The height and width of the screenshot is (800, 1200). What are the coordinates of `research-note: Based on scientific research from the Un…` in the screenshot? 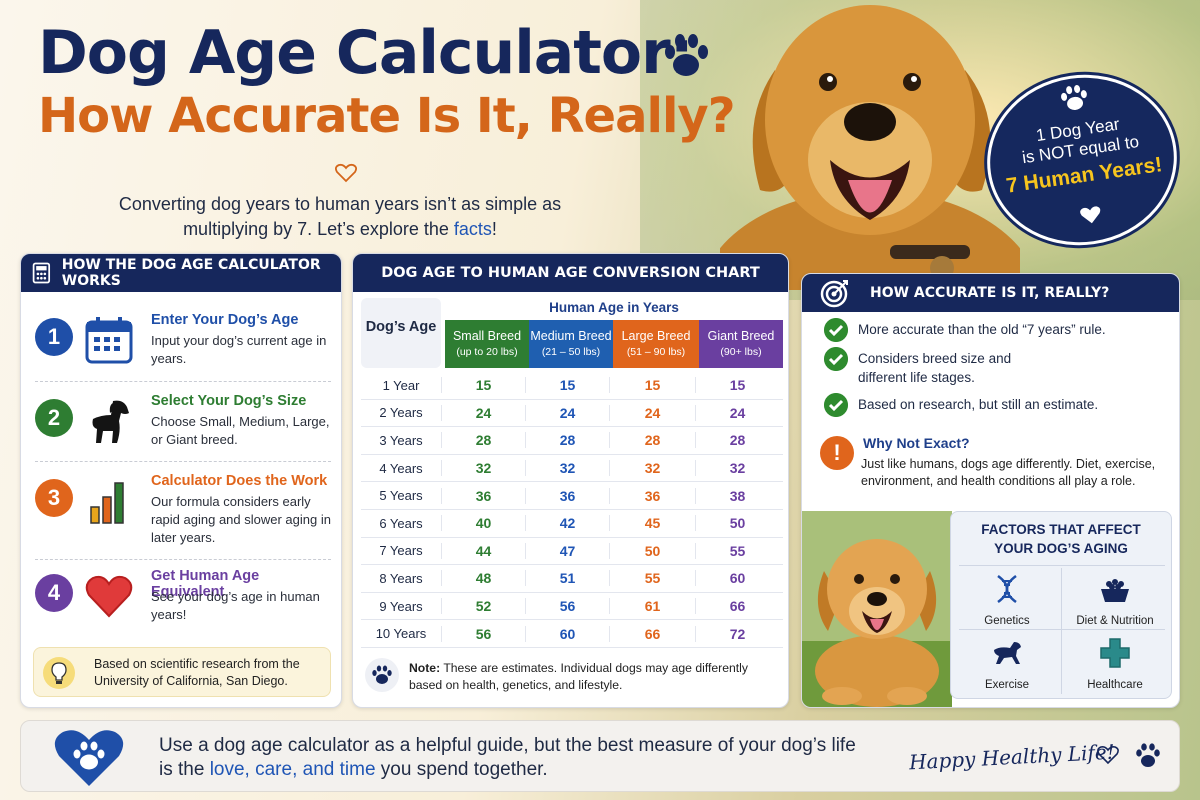 It's located at (182, 672).